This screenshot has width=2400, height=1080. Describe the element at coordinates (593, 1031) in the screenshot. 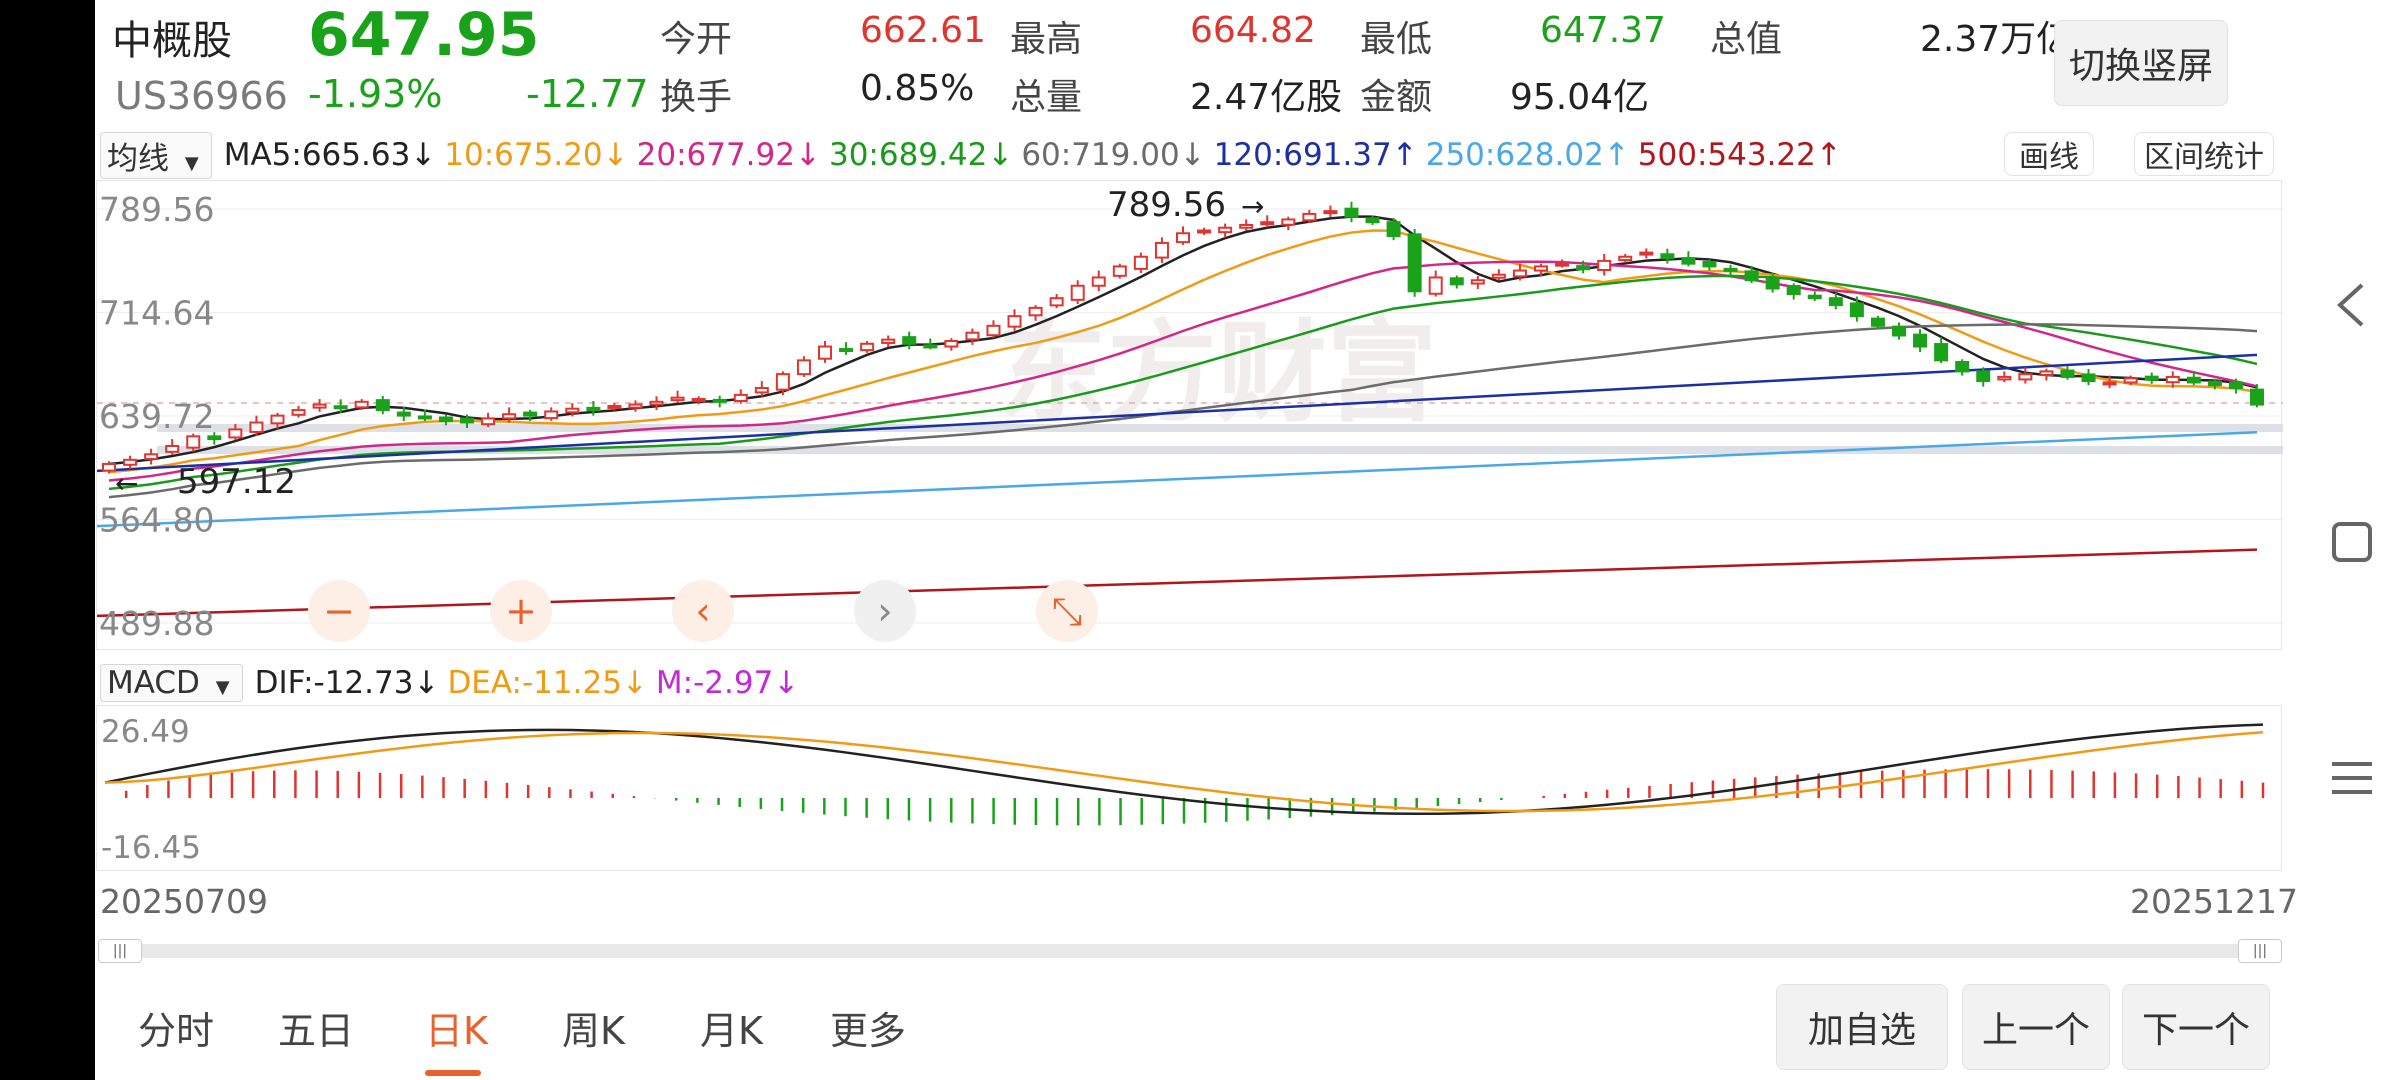

I see `tab-3: 周K` at that location.